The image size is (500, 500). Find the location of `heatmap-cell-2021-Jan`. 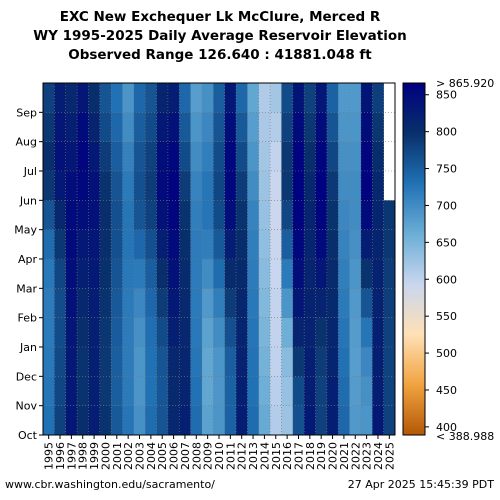

heatmap-cell-2021-Jan is located at coordinates (344, 332).